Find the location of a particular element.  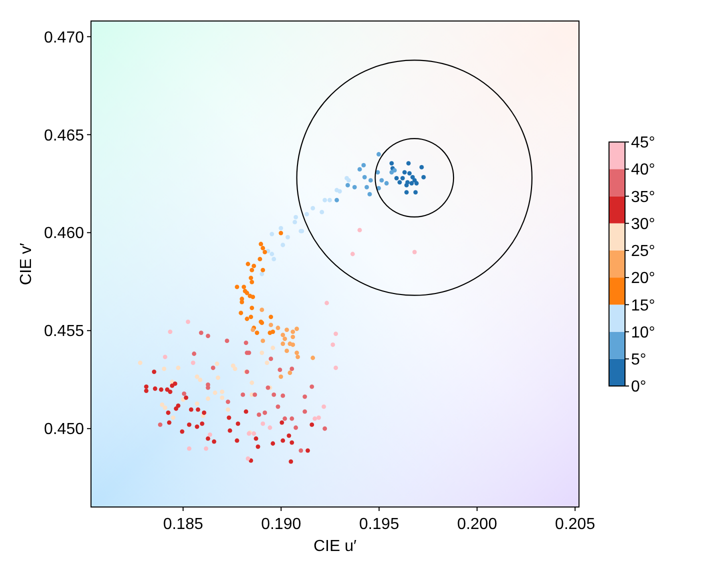

x-tick-label: 0.190 is located at coordinates (281, 524).